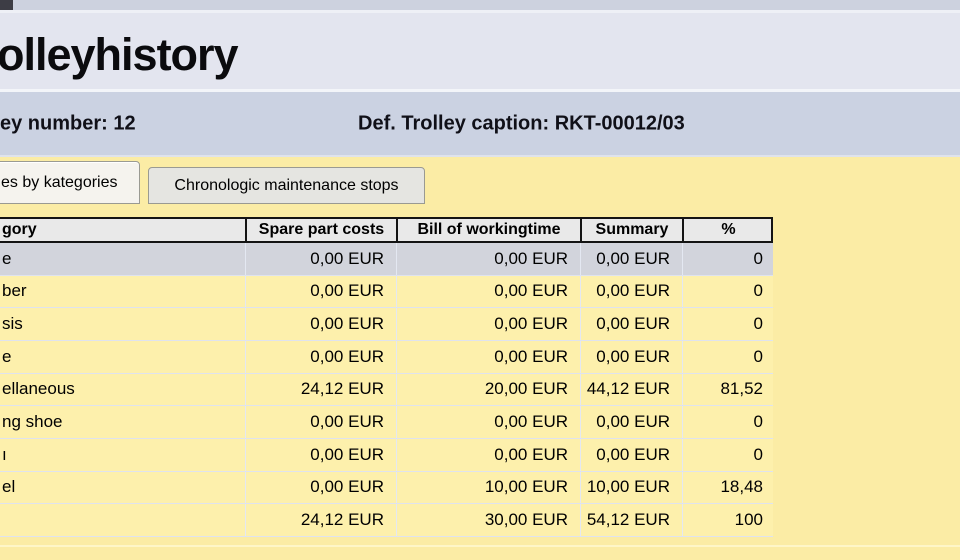 The width and height of the screenshot is (960, 560). Describe the element at coordinates (727, 520) in the screenshot. I see `cell-percent: 100` at that location.